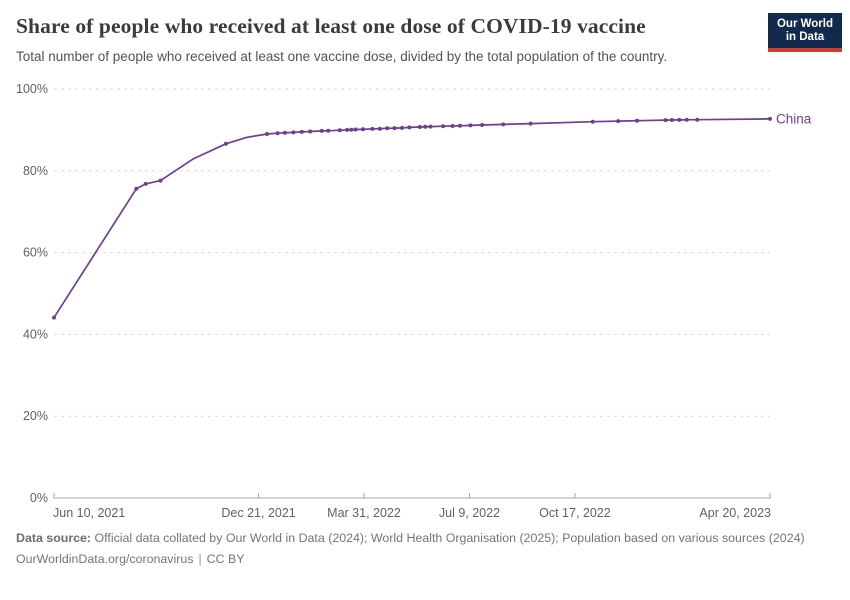 This screenshot has height=600, width=850. I want to click on x-axis-label: Jun 10, 2021, so click(89, 513).